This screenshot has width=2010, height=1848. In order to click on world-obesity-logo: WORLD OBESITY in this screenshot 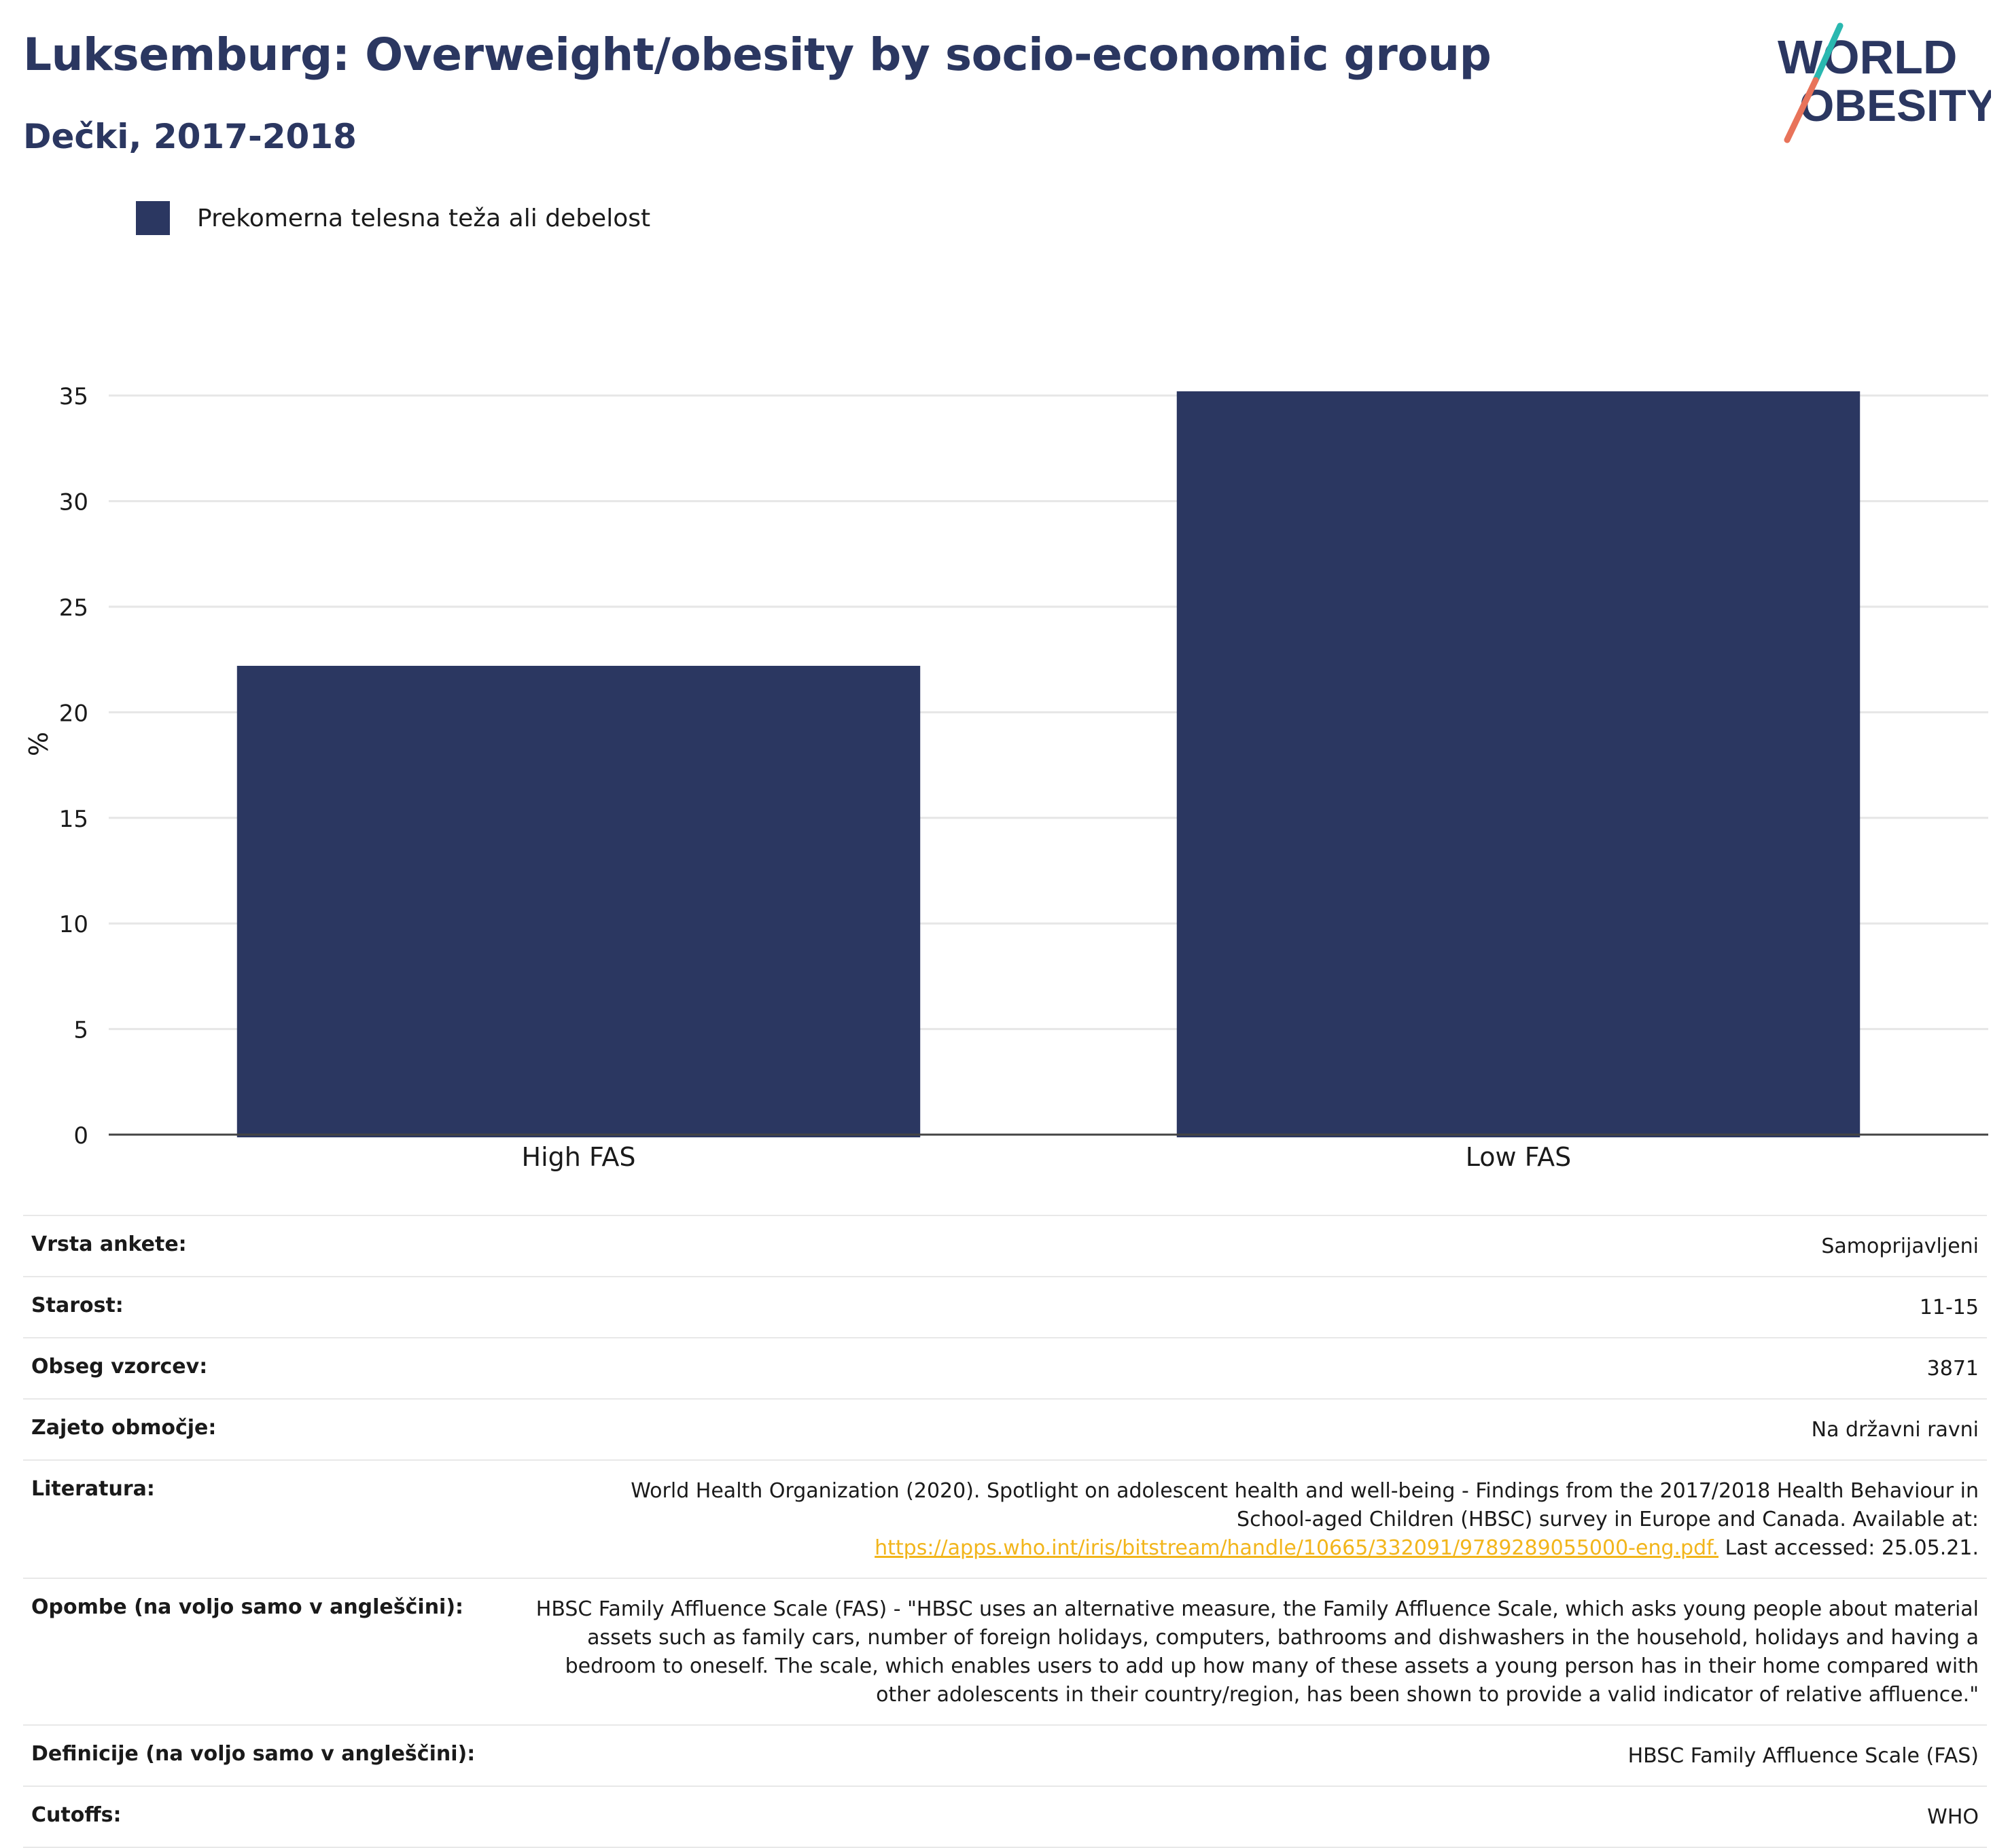, I will do `click(1885, 82)`.